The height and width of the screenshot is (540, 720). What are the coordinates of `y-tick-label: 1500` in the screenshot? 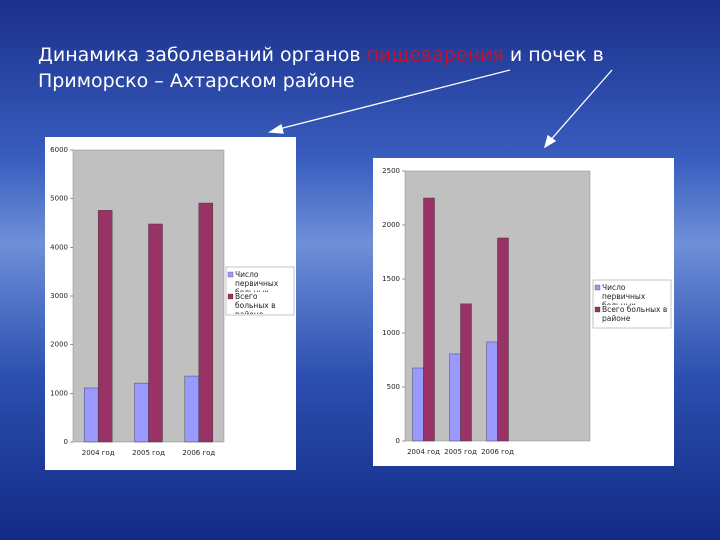 It's located at (391, 279).